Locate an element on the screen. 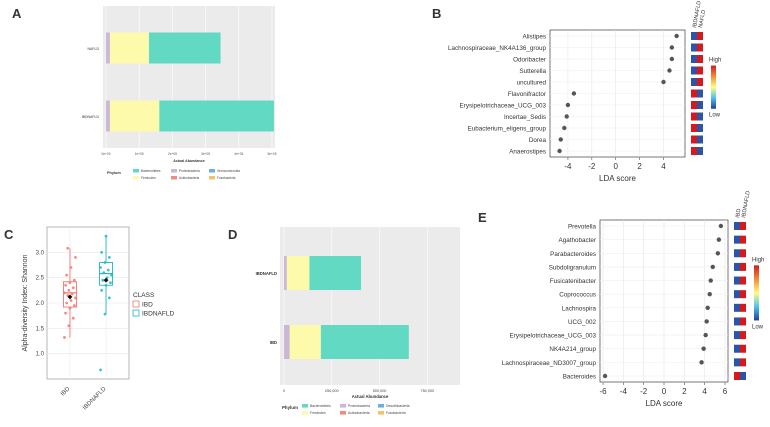  x-tick-label: 1e+05 is located at coordinates (139, 154).